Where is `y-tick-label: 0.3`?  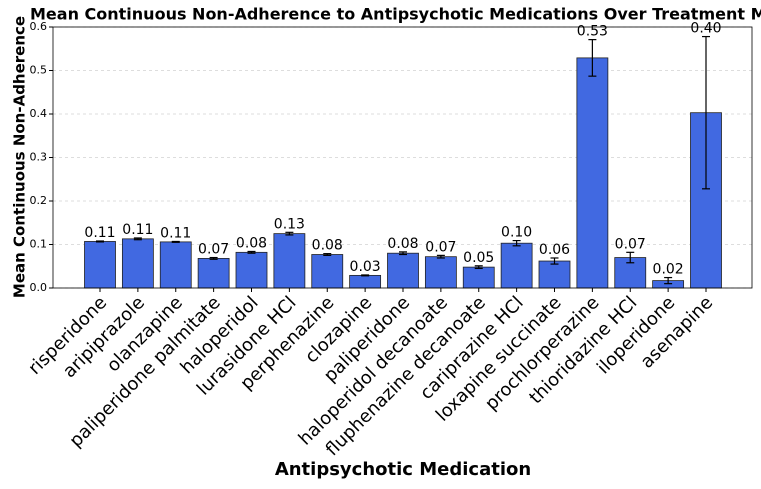
y-tick-label: 0.3 is located at coordinates (39, 157).